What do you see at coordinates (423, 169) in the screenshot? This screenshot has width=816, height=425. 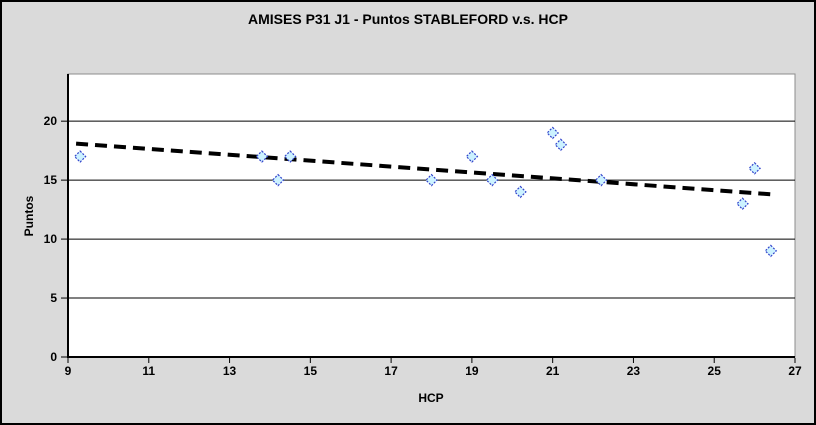 I see `trendline` at bounding box center [423, 169].